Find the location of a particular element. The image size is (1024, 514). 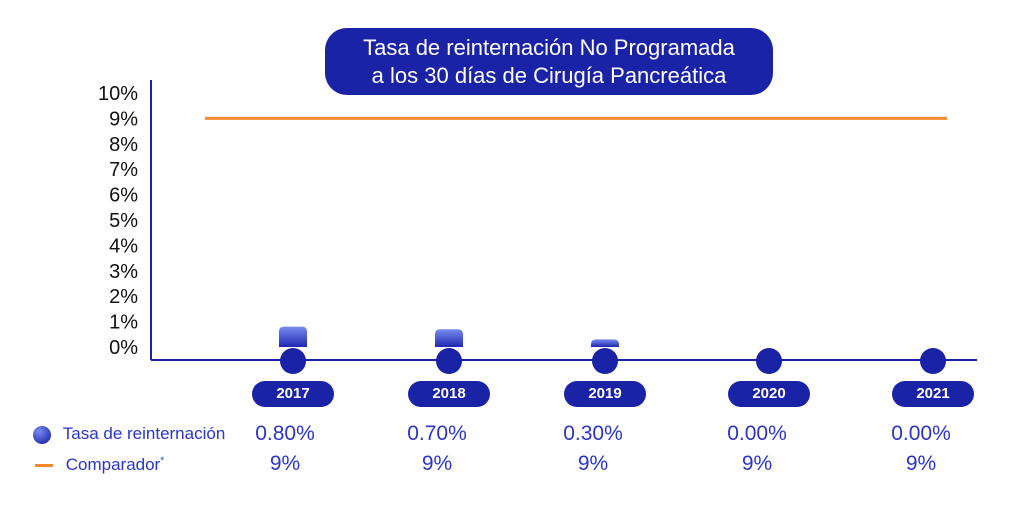

y-tick-label: 2% is located at coordinates (123, 297).